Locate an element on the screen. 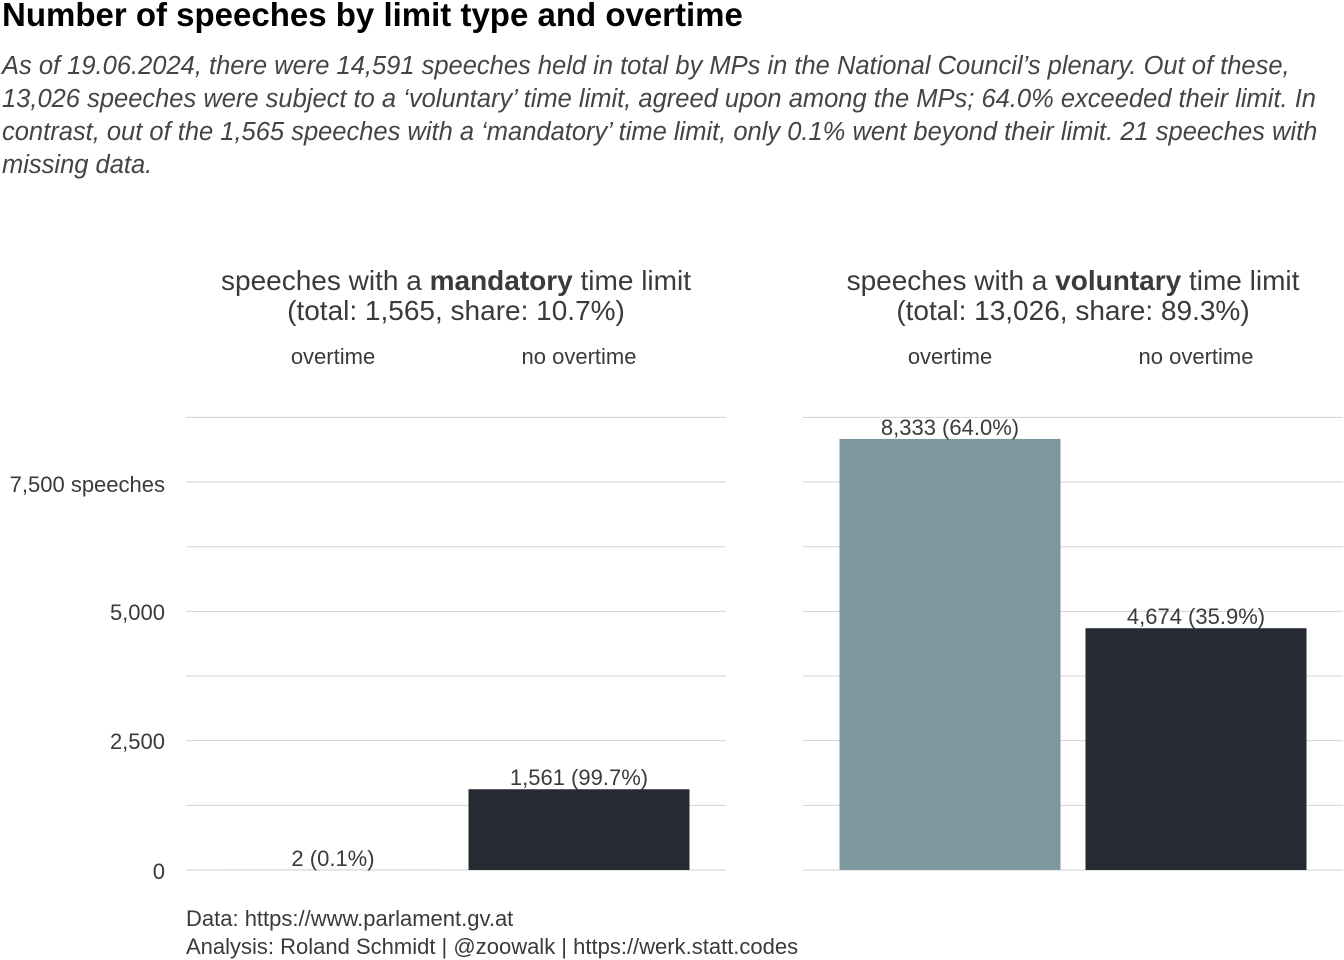  data-label-voluntary-overtime: 8,333 (64.0%) is located at coordinates (950, 427).